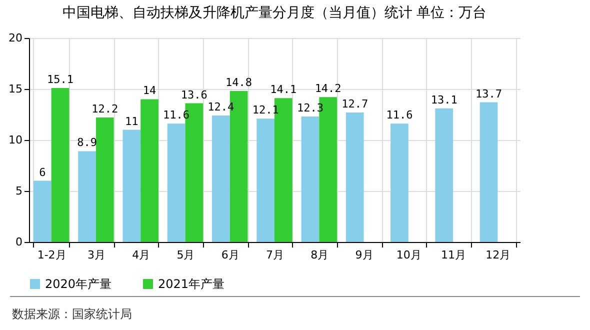  Describe the element at coordinates (141, 255) in the screenshot. I see `x-tick-label: 4月` at that location.